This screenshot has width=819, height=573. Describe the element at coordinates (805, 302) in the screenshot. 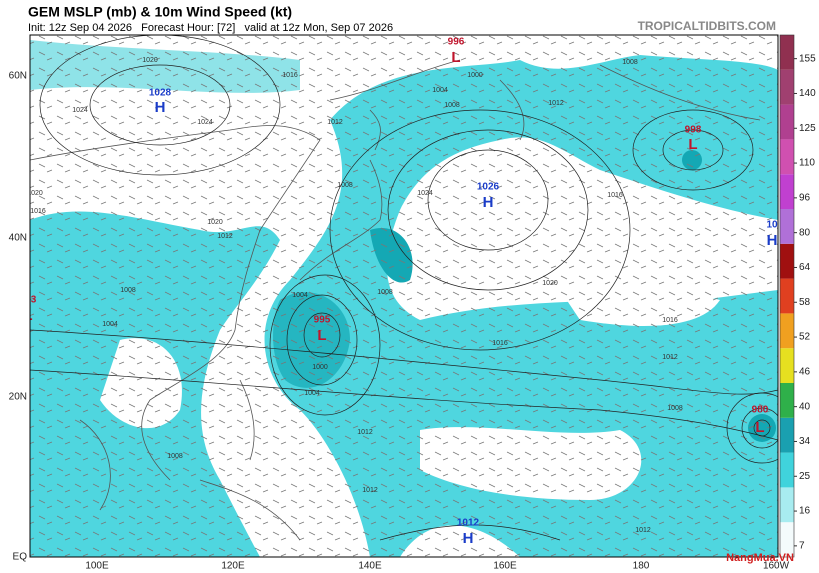

I see `colorbar-label: 58` at that location.